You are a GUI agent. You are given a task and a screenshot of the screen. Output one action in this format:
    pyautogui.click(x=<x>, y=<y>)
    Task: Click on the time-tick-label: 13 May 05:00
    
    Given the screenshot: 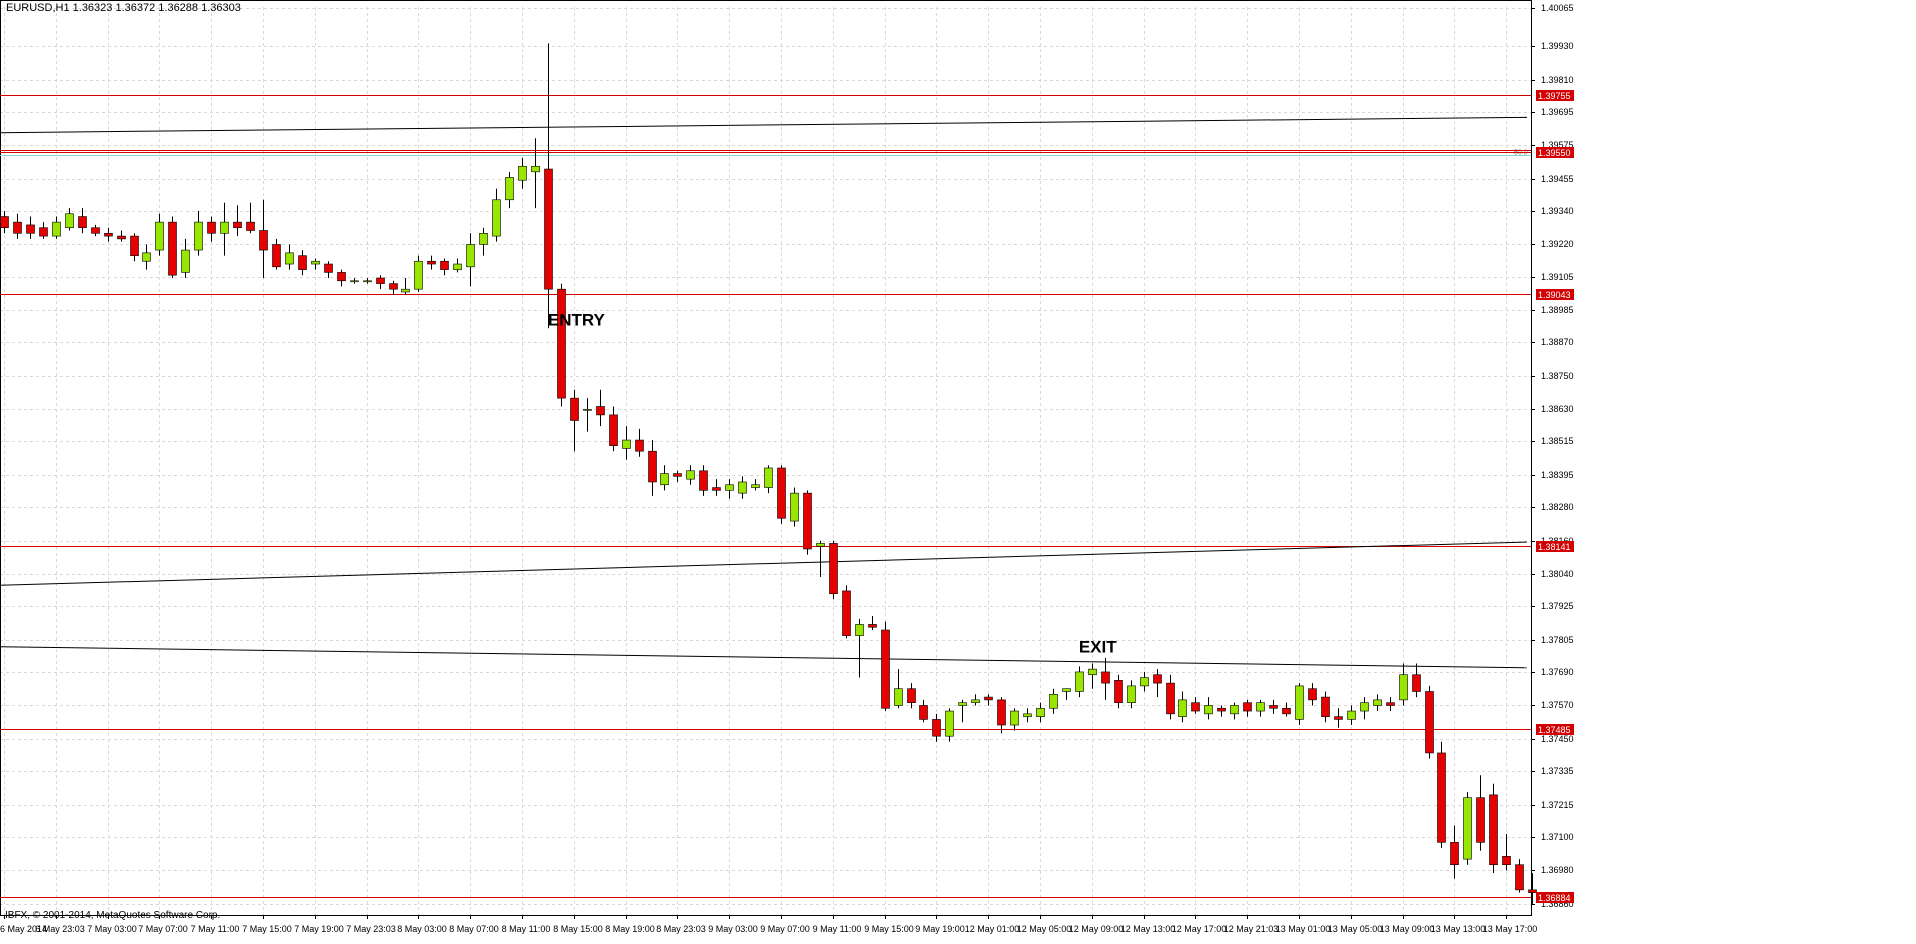 What is the action you would take?
    pyautogui.click(x=1355, y=929)
    